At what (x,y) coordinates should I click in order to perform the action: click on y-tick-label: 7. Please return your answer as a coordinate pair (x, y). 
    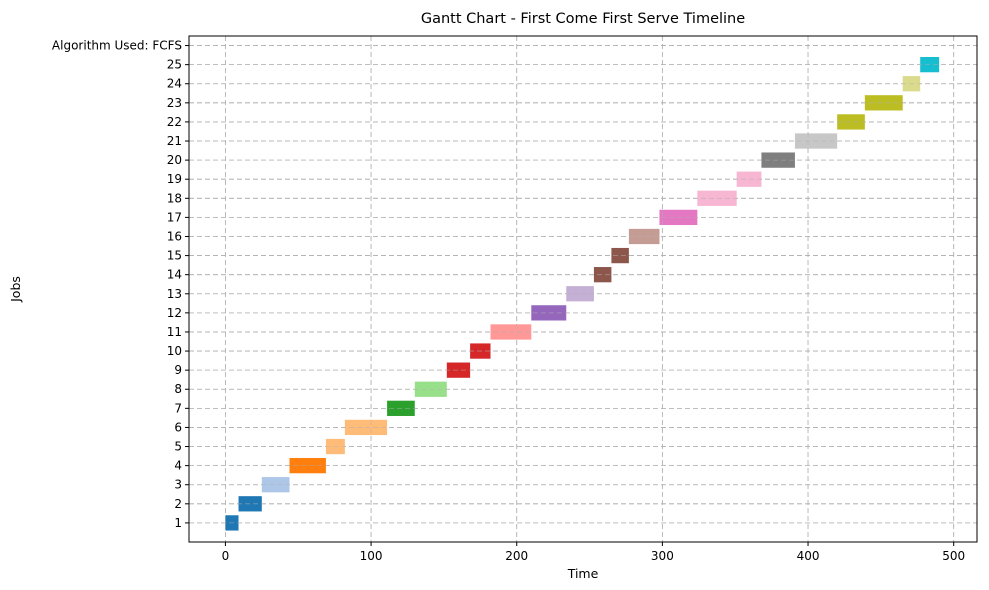
    Looking at the image, I should click on (178, 408).